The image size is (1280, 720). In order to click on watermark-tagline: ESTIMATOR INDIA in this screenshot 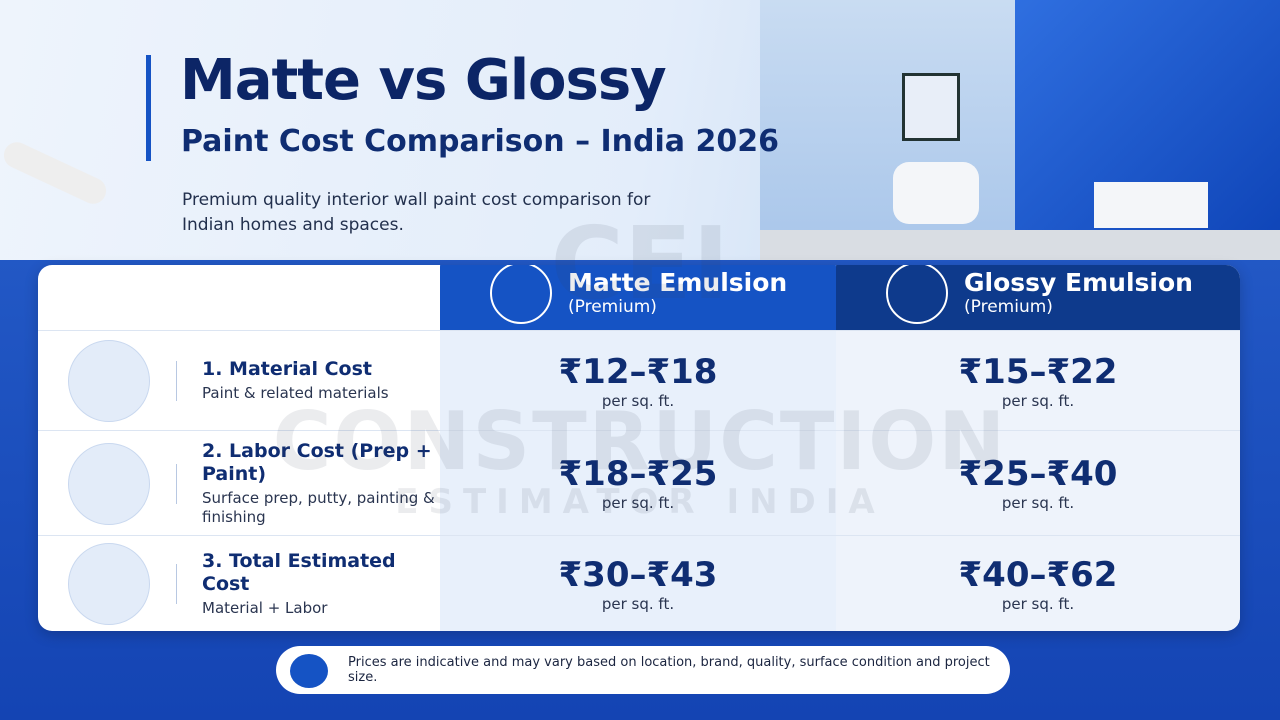, I will do `click(640, 502)`.